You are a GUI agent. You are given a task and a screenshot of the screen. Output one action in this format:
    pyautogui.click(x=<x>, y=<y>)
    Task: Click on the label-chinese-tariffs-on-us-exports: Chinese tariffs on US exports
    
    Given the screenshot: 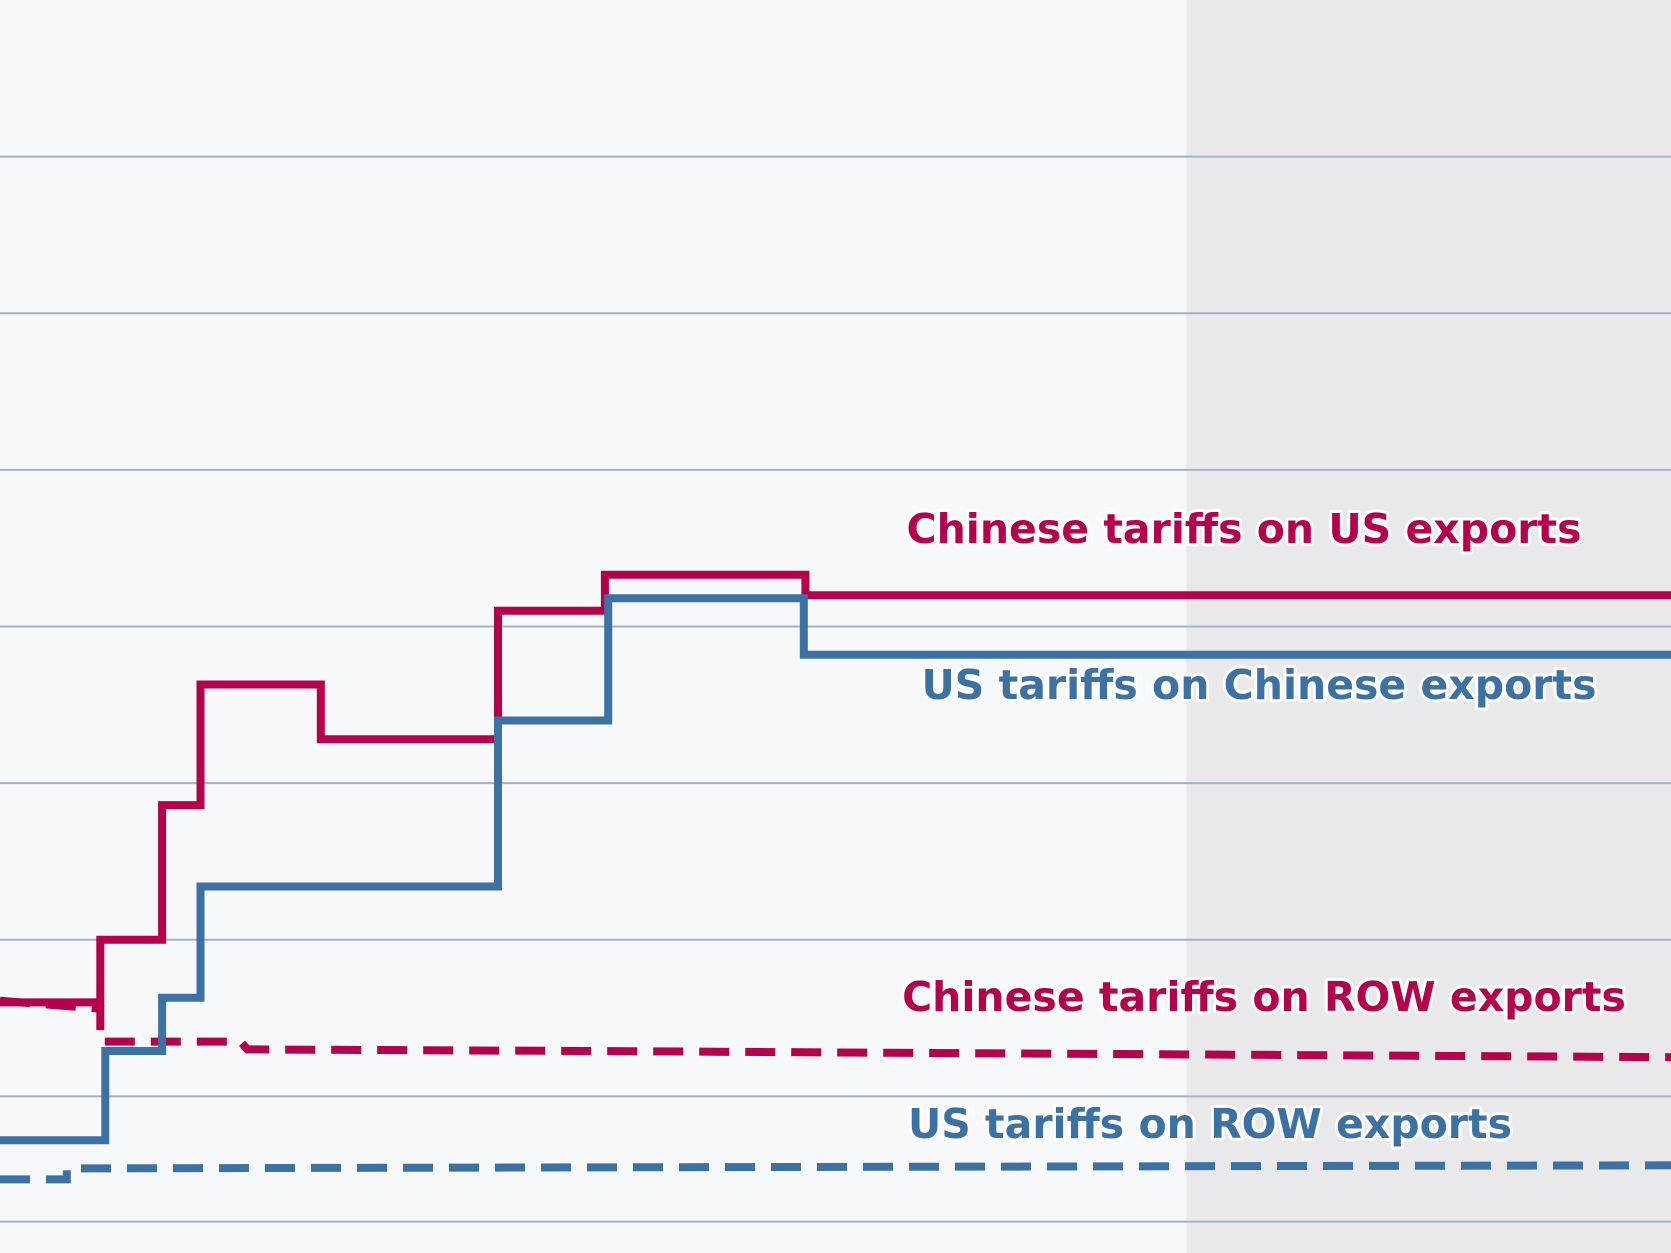 What is the action you would take?
    pyautogui.click(x=1244, y=529)
    